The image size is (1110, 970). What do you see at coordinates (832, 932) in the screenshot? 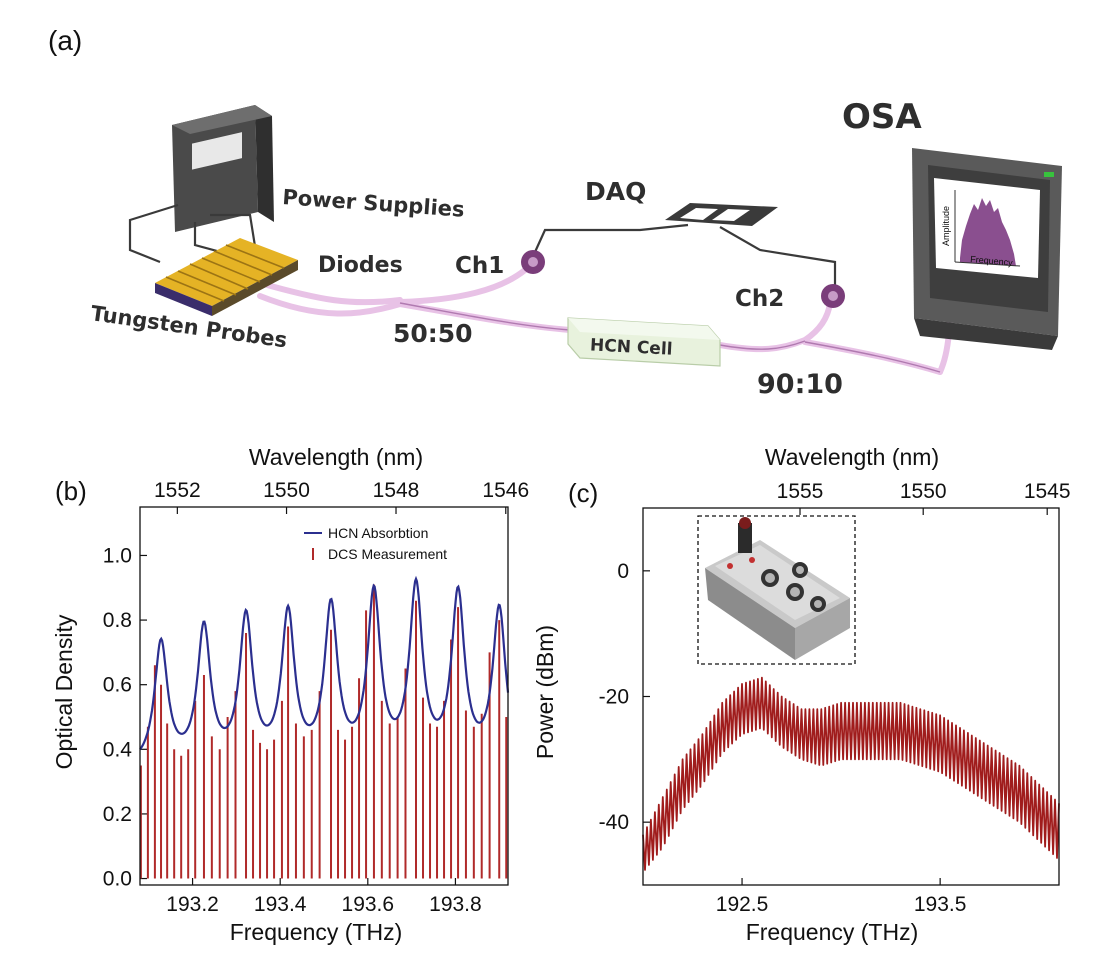
I see `panel-c-x-axis-label: Frequency (THz)` at bounding box center [832, 932].